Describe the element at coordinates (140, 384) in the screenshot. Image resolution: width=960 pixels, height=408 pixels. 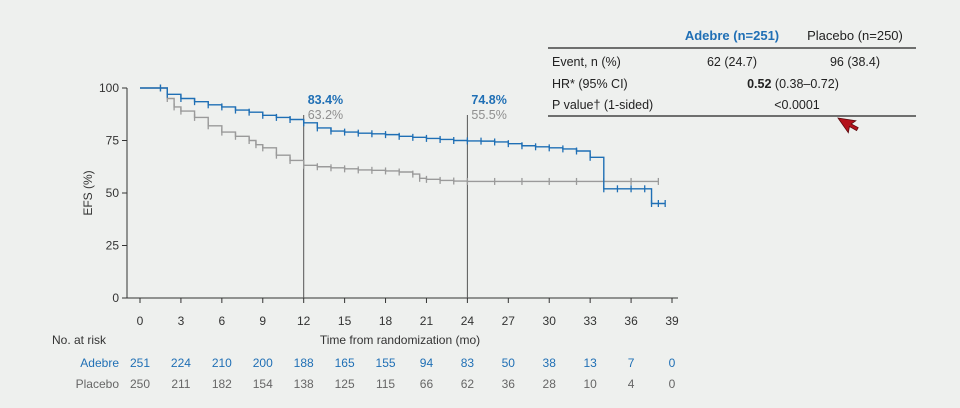
I see `risk-value-placebo: 250` at that location.